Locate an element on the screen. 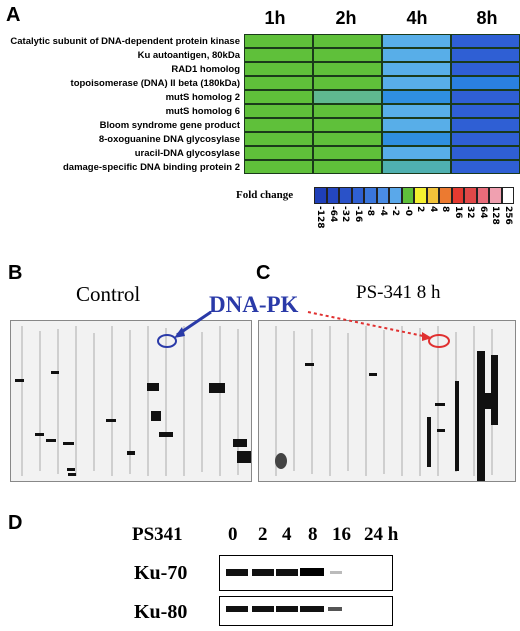  array-ps341 is located at coordinates (387, 401).